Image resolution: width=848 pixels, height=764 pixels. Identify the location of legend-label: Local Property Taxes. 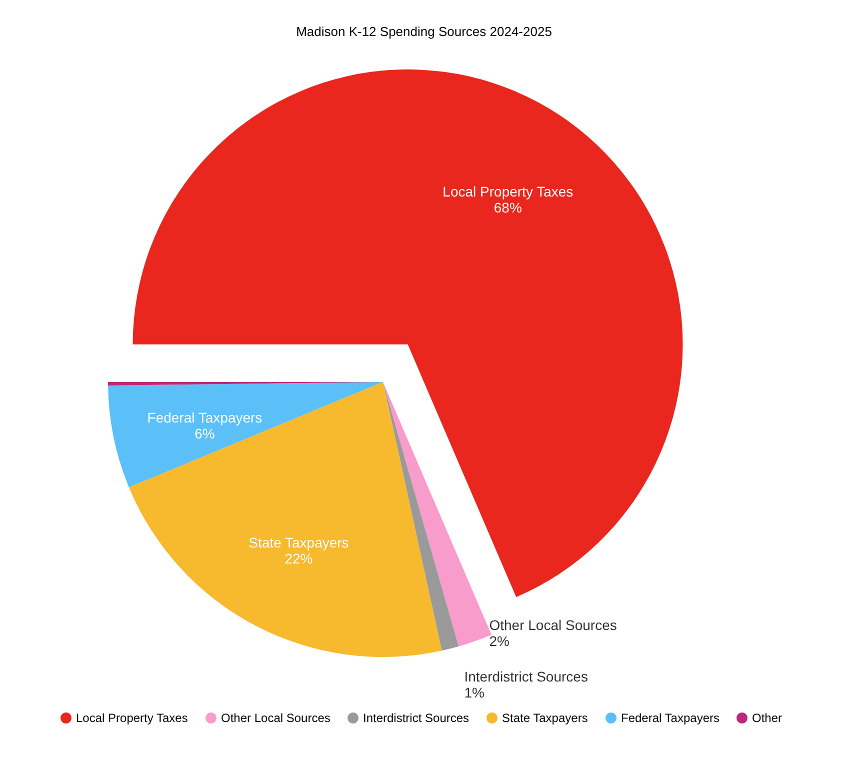
(132, 718).